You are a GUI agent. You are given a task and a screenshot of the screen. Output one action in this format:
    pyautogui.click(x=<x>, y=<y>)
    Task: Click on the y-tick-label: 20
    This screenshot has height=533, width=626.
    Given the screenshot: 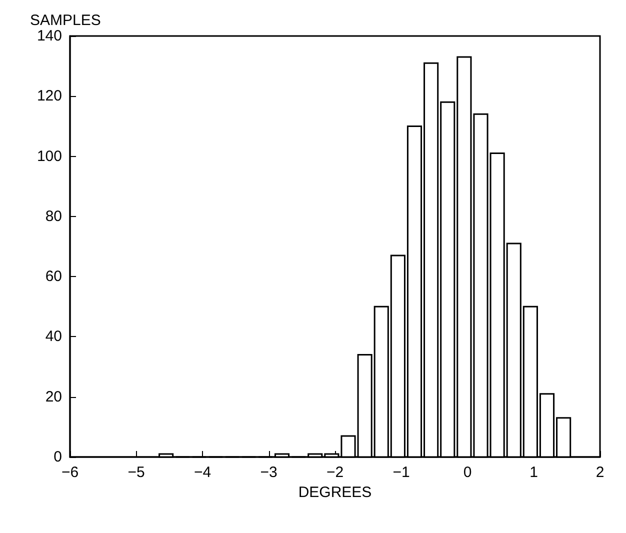 What is the action you would take?
    pyautogui.click(x=53, y=397)
    